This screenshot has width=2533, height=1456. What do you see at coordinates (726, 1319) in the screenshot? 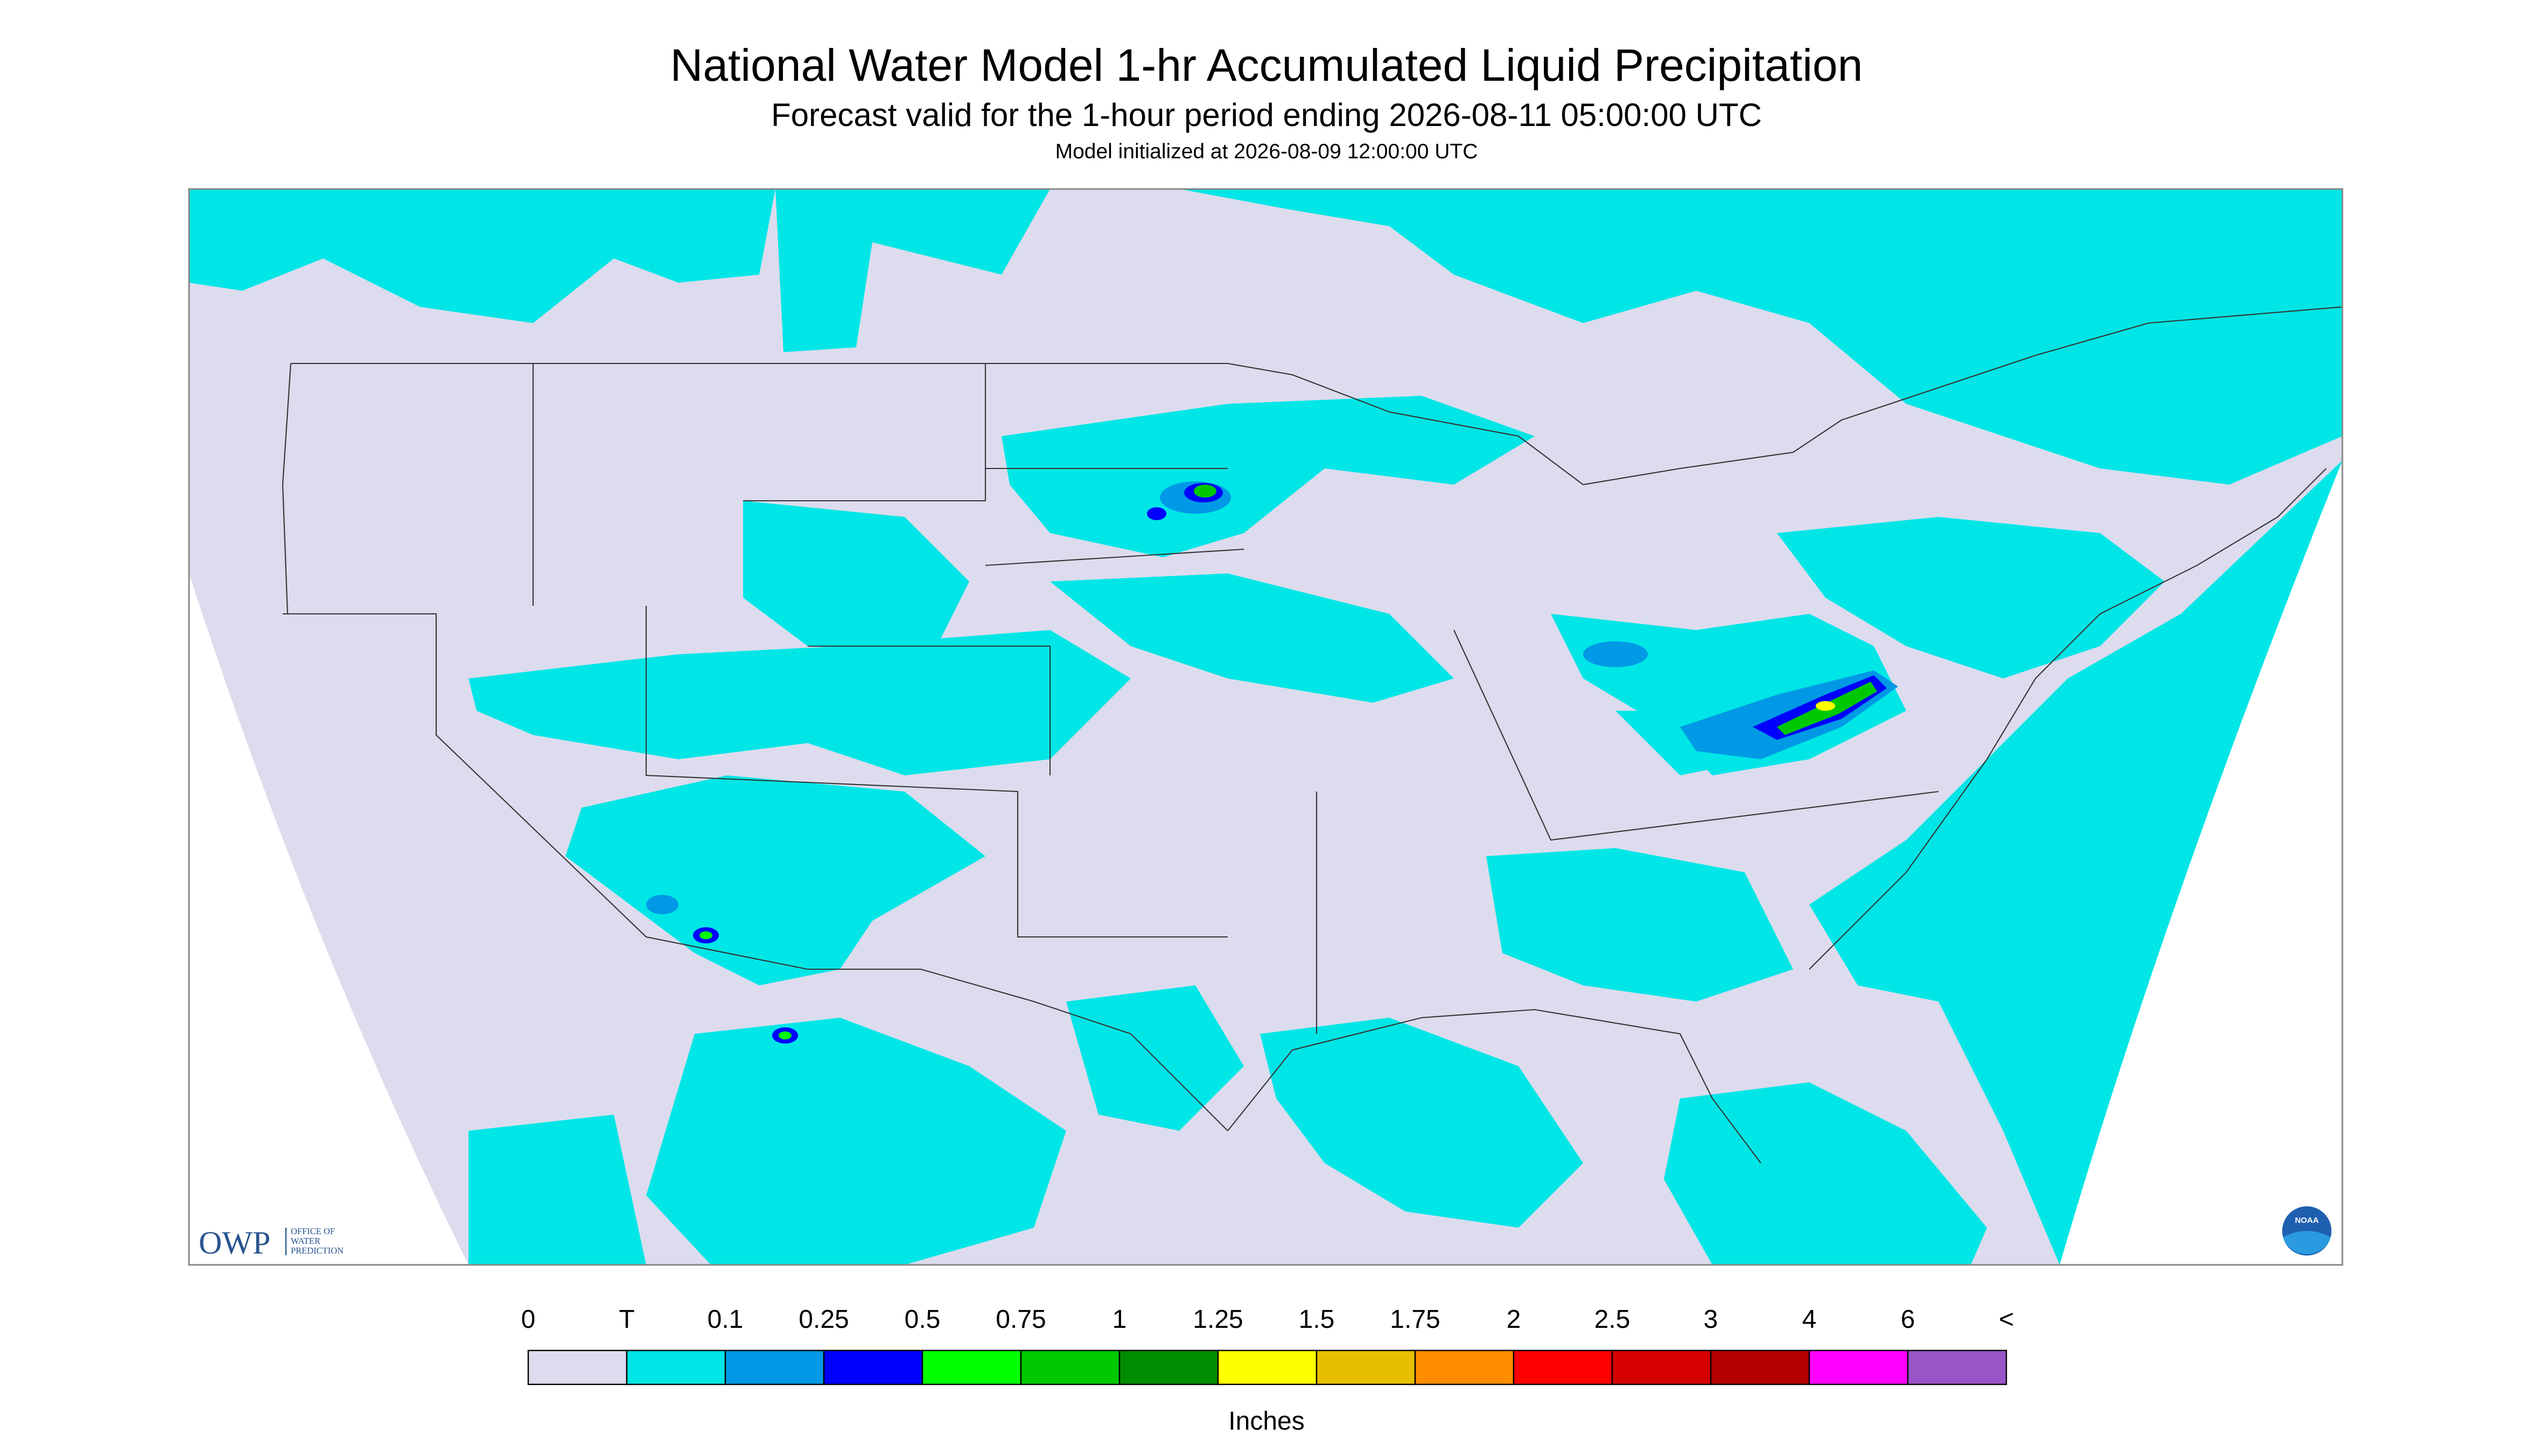
I see `colorbar-label: 0.1` at bounding box center [726, 1319].